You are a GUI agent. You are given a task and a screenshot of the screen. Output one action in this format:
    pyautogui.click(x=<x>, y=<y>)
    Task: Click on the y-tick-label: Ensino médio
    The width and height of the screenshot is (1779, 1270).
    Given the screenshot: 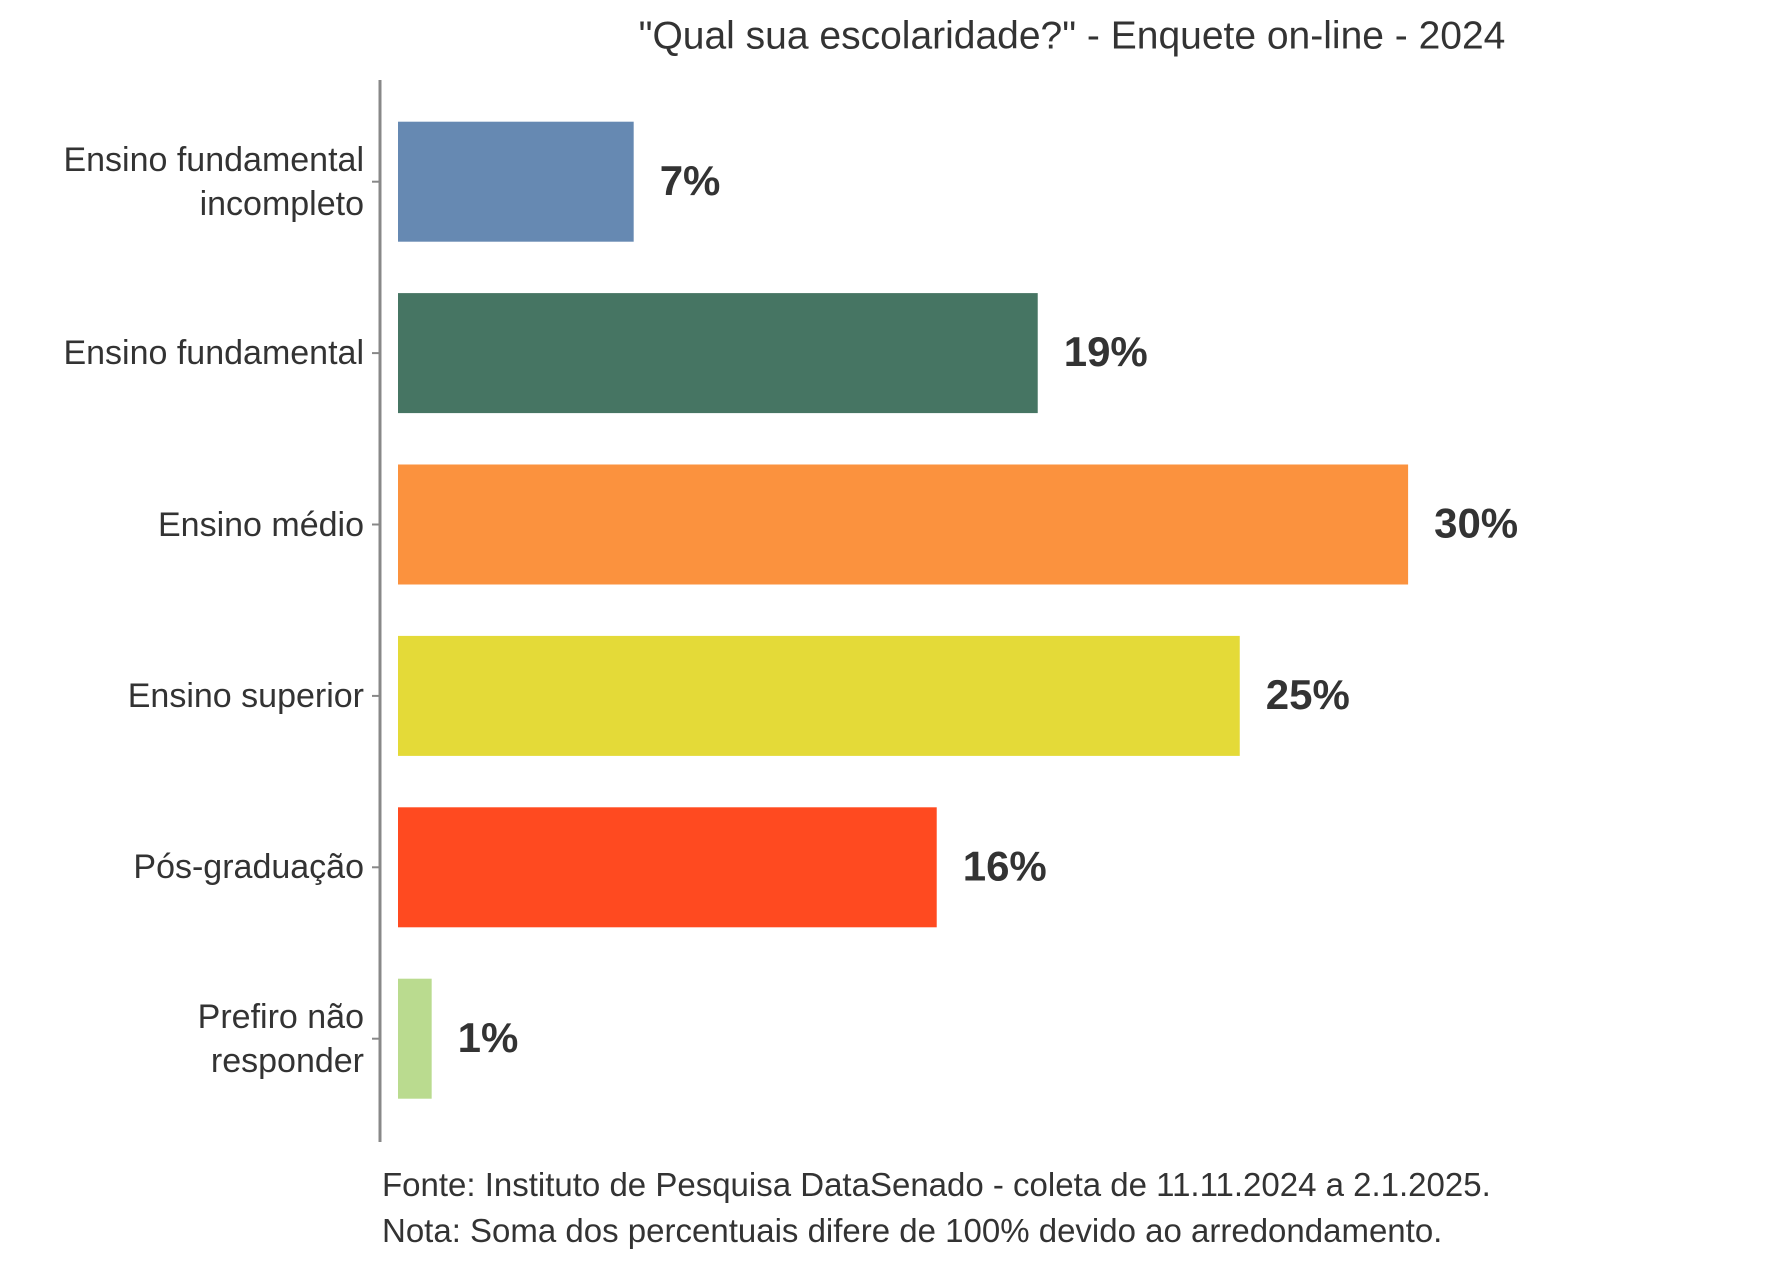 What is the action you would take?
    pyautogui.click(x=260, y=524)
    